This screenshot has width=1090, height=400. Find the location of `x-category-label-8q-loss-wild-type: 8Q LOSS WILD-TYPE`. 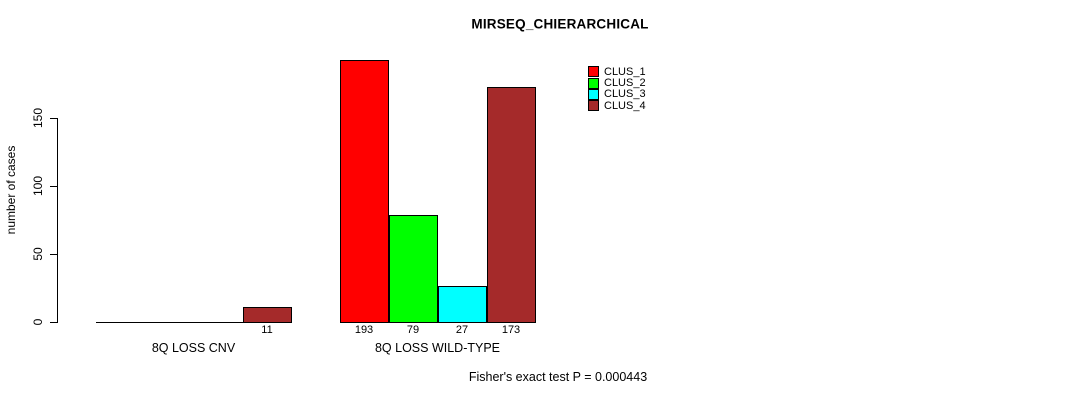

x-category-label-8q-loss-wild-type: 8Q LOSS WILD-TYPE is located at coordinates (437, 348).